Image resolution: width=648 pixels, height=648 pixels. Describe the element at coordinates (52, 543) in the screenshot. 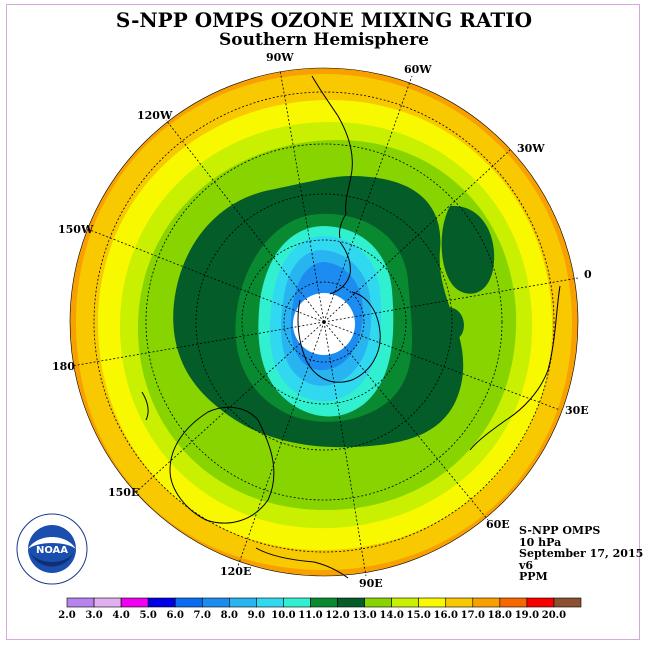

I see `logo-bird` at that location.